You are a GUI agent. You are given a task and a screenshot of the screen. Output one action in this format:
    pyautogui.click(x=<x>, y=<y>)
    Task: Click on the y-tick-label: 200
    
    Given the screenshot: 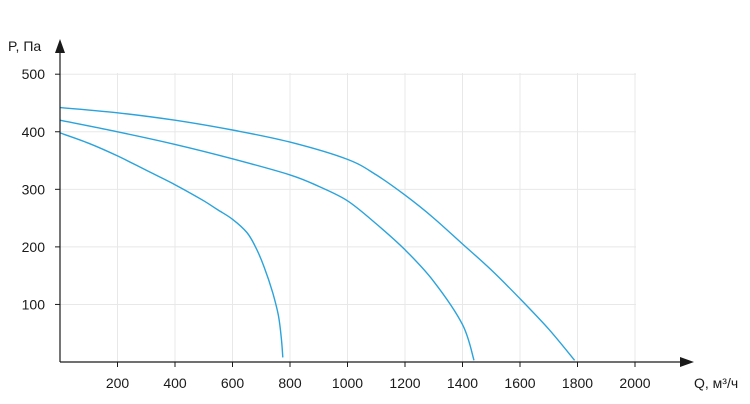 What is the action you would take?
    pyautogui.click(x=34, y=247)
    